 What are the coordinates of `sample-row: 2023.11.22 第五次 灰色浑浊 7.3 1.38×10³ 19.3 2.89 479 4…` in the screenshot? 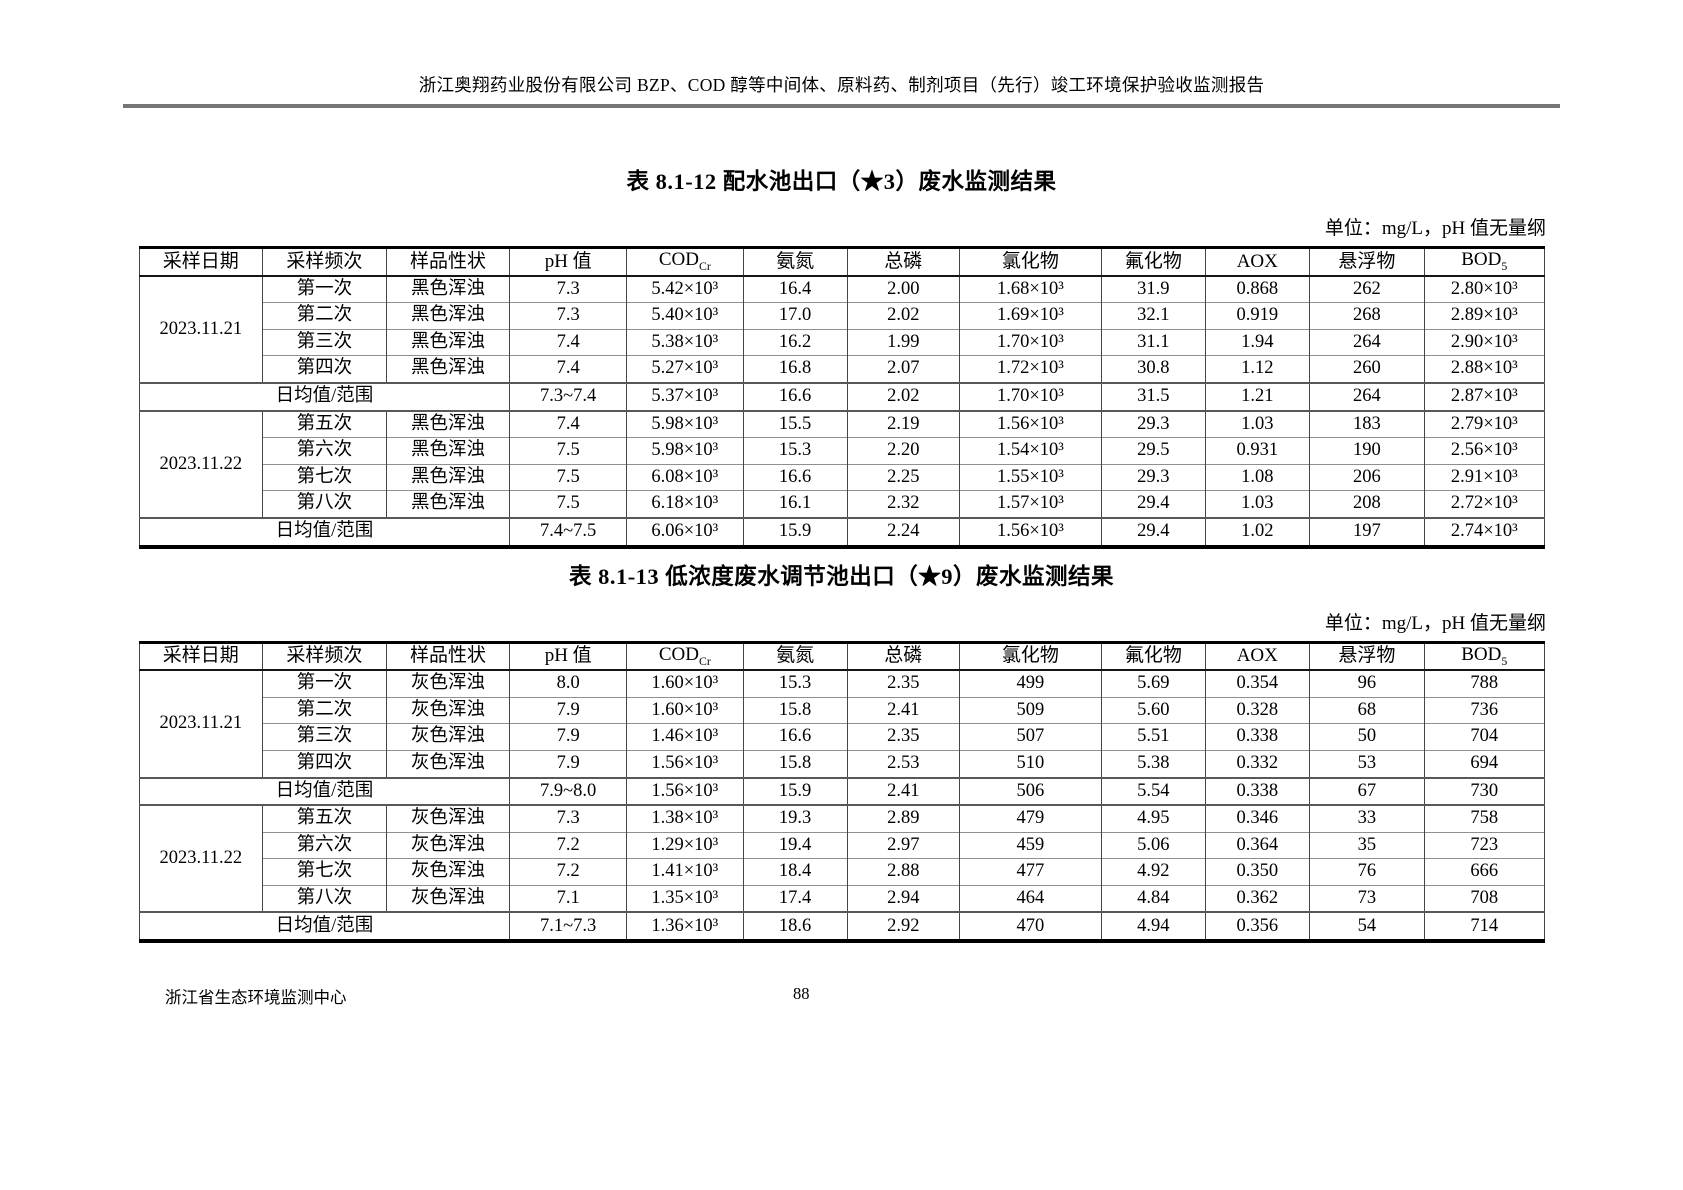 It's located at (841, 858).